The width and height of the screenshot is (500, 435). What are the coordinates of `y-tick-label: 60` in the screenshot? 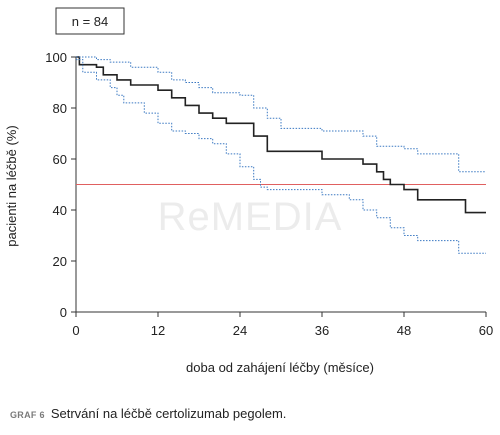 It's located at (60, 159).